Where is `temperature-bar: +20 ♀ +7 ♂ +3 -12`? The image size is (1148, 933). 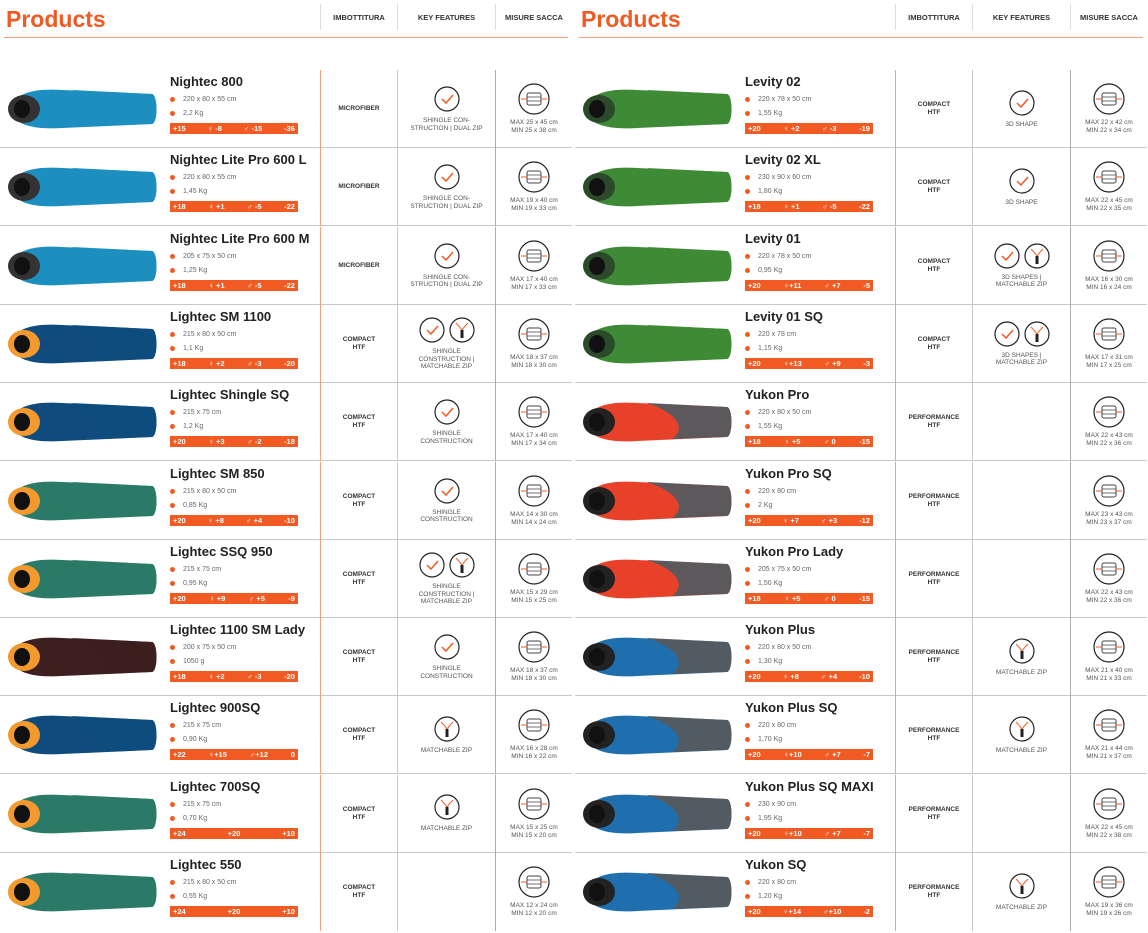 temperature-bar: +20 ♀ +7 ♂ +3 -12 is located at coordinates (809, 520).